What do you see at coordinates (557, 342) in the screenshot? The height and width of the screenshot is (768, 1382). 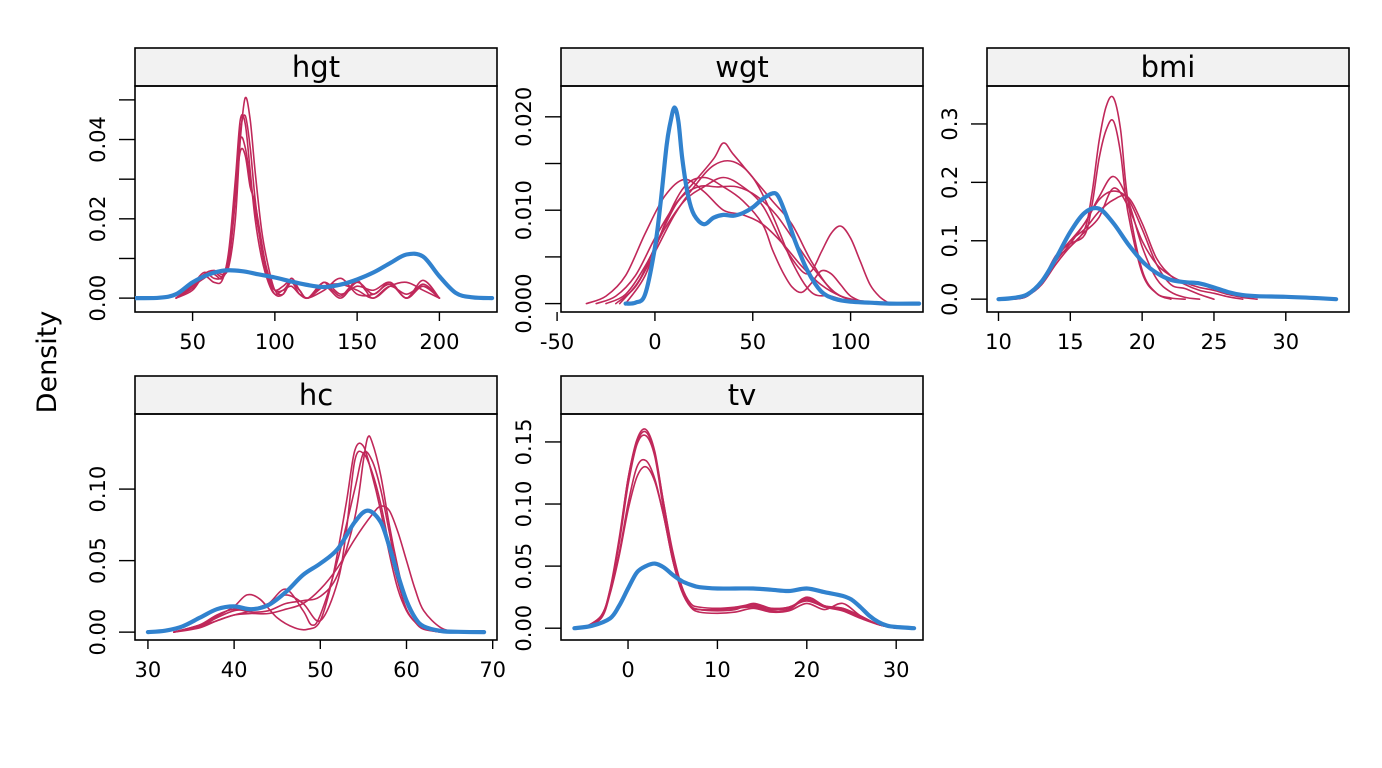 I see `x-tick-label: -50` at bounding box center [557, 342].